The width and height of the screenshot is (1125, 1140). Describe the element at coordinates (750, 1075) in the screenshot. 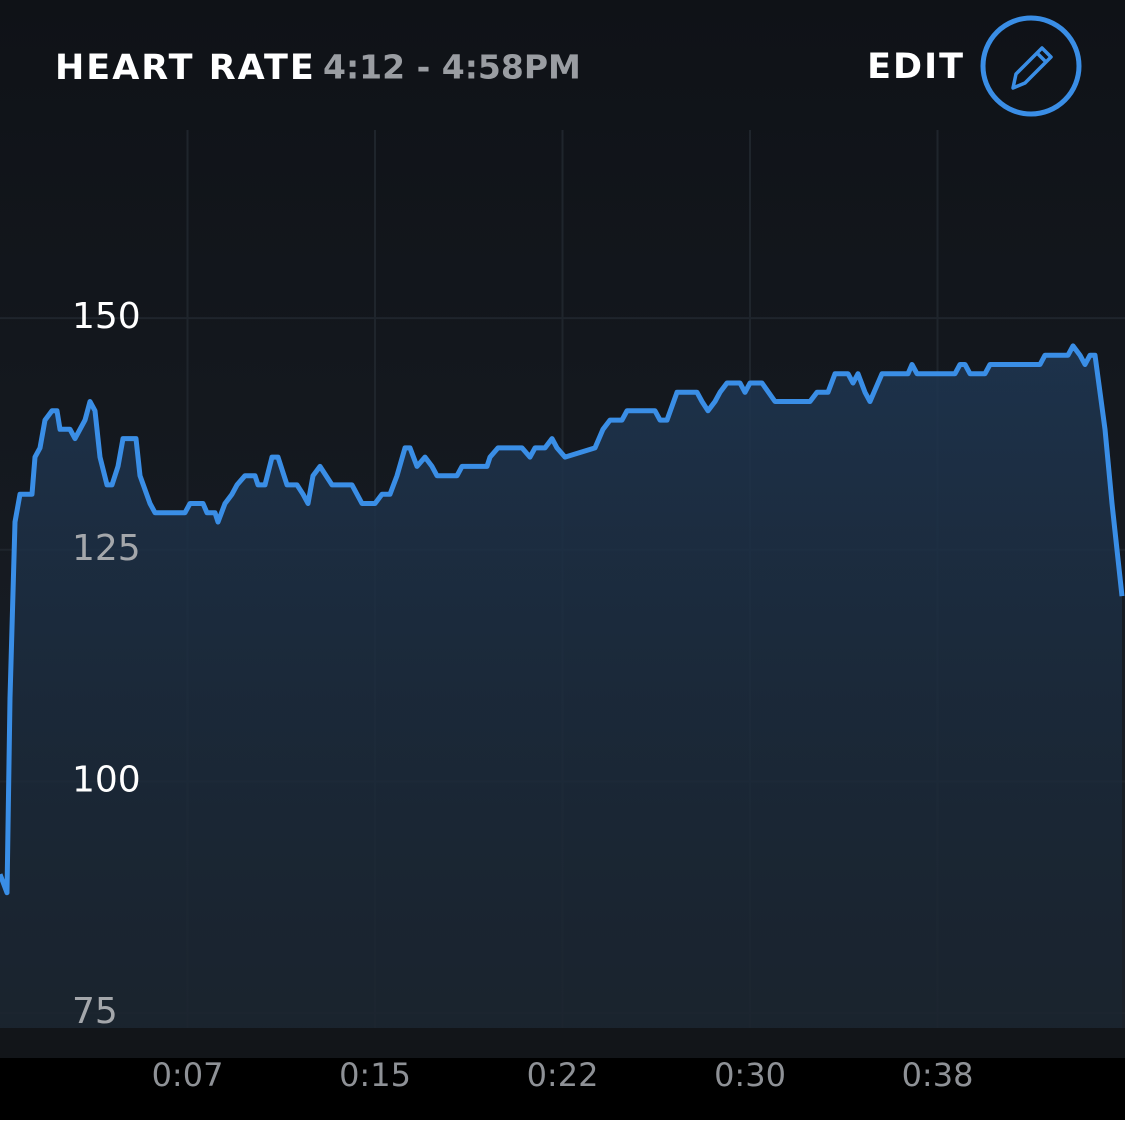

I see `x-tick-label: 0:30` at that location.